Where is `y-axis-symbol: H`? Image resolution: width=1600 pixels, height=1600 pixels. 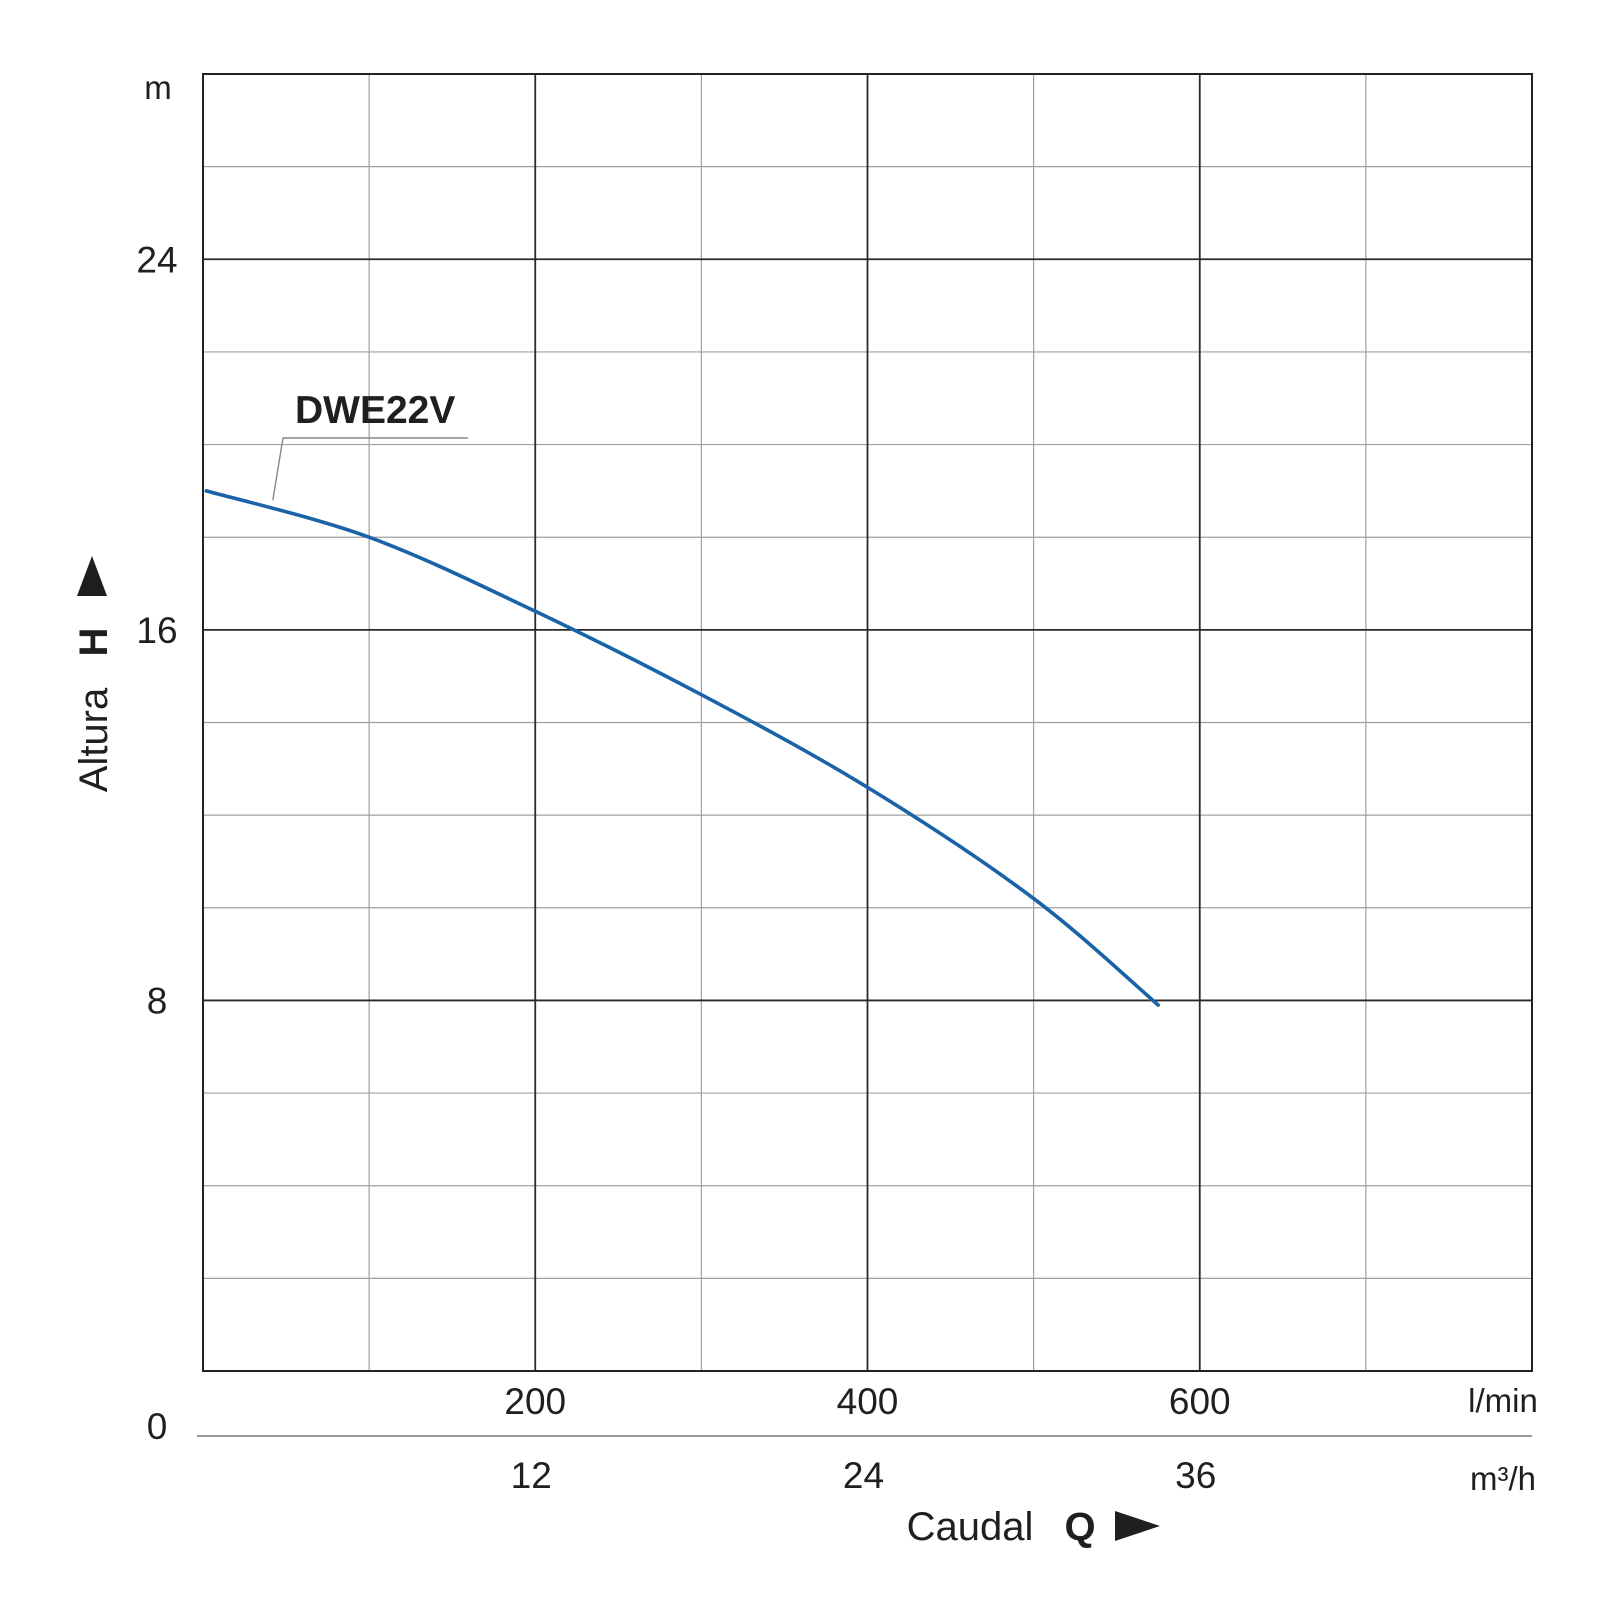
y-axis-symbol: H is located at coordinates (94, 642).